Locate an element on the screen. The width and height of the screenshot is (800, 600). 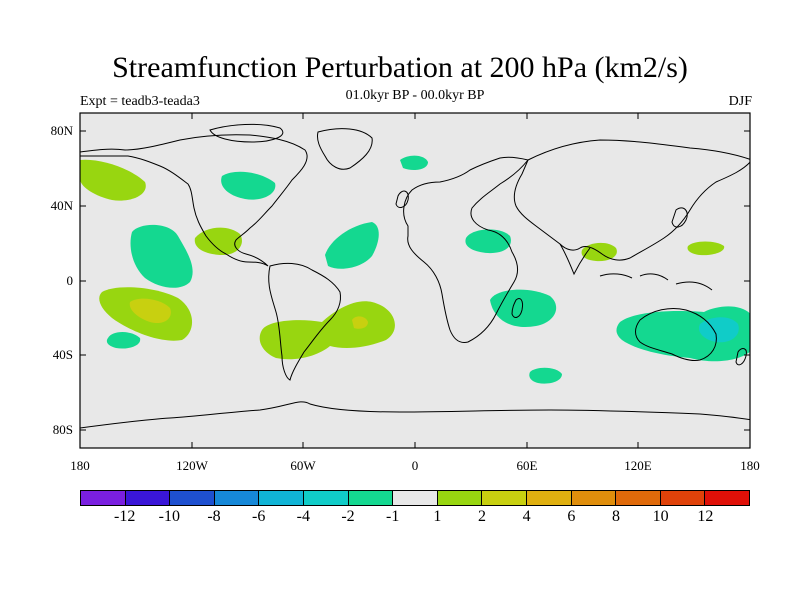
coast-arctic-islands is located at coordinates (246, 133).